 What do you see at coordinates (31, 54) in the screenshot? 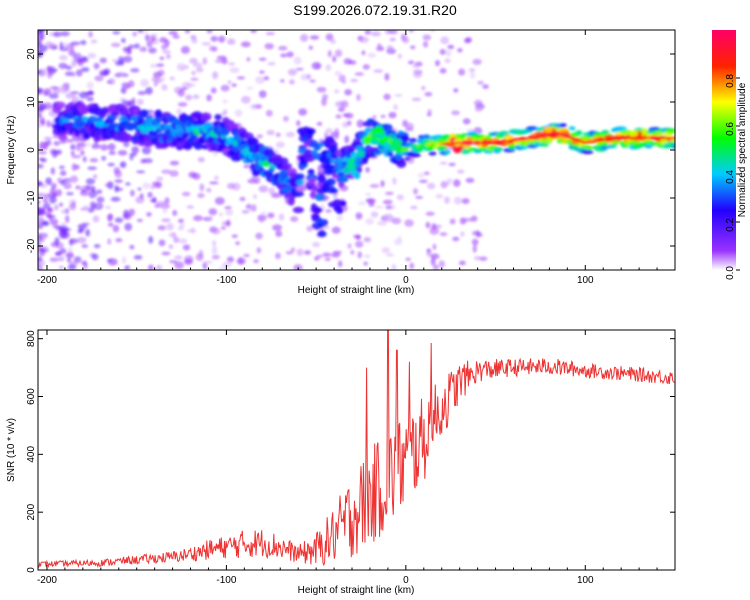
I see `spectrogram-y-tick-label: 20` at bounding box center [31, 54].